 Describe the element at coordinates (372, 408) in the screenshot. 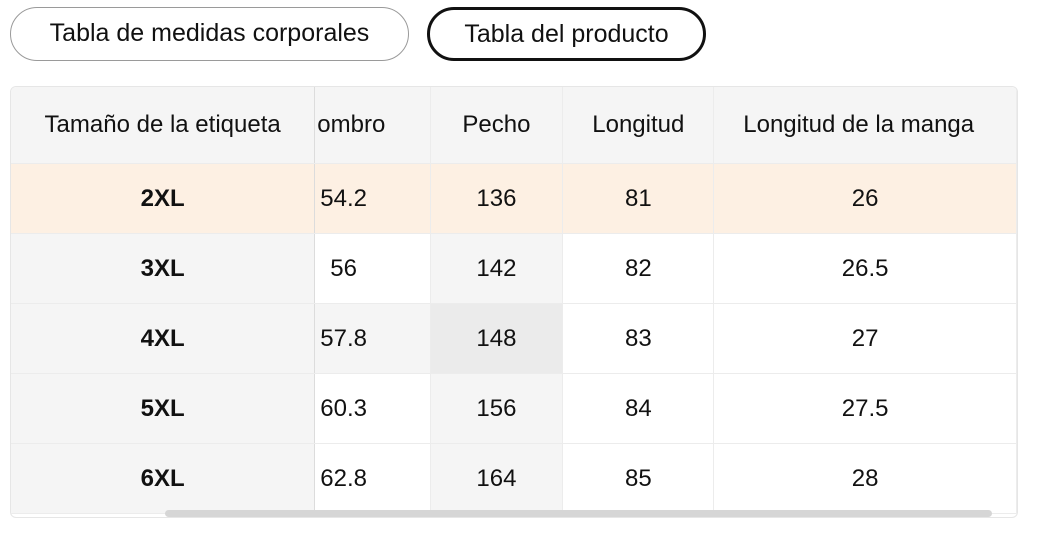

I see `shoulder-cell: 60.3` at that location.